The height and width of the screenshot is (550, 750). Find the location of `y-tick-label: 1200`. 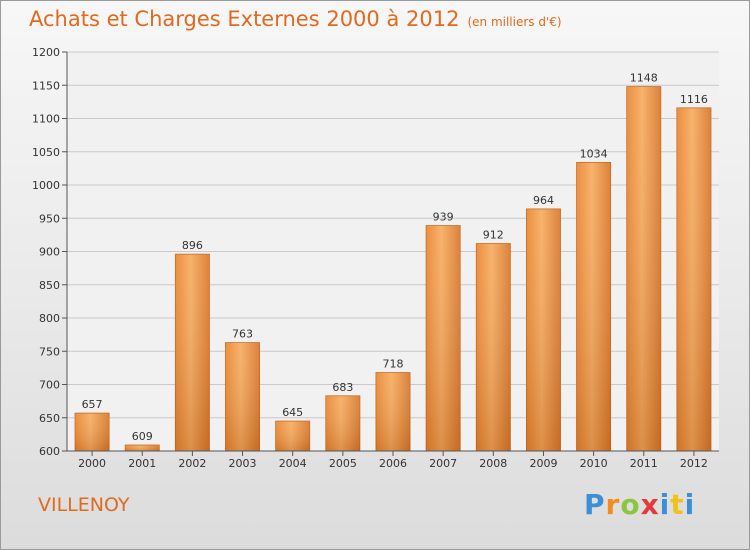

y-tick-label: 1200 is located at coordinates (46, 52).